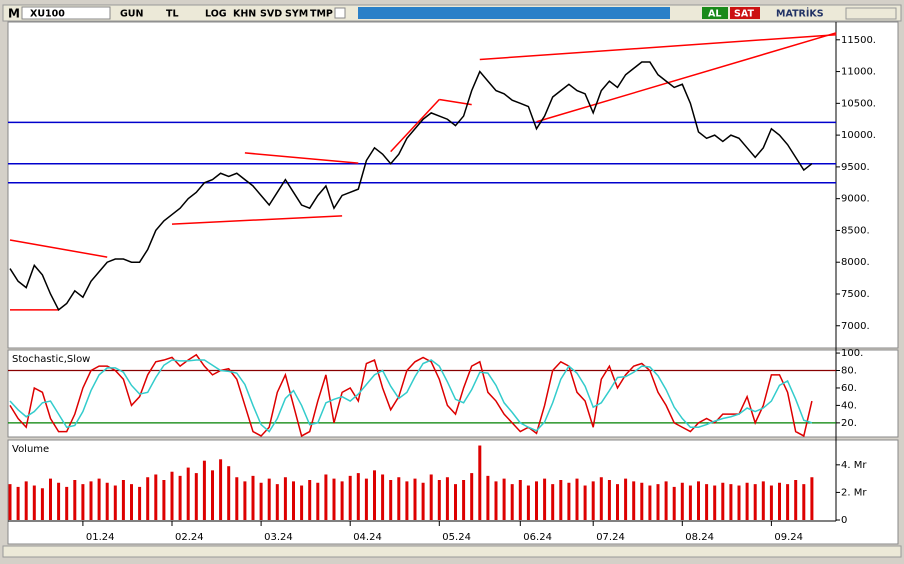 The image size is (904, 564). Describe the element at coordinates (699, 537) in the screenshot. I see `x-tick-label: 08.24` at that location.